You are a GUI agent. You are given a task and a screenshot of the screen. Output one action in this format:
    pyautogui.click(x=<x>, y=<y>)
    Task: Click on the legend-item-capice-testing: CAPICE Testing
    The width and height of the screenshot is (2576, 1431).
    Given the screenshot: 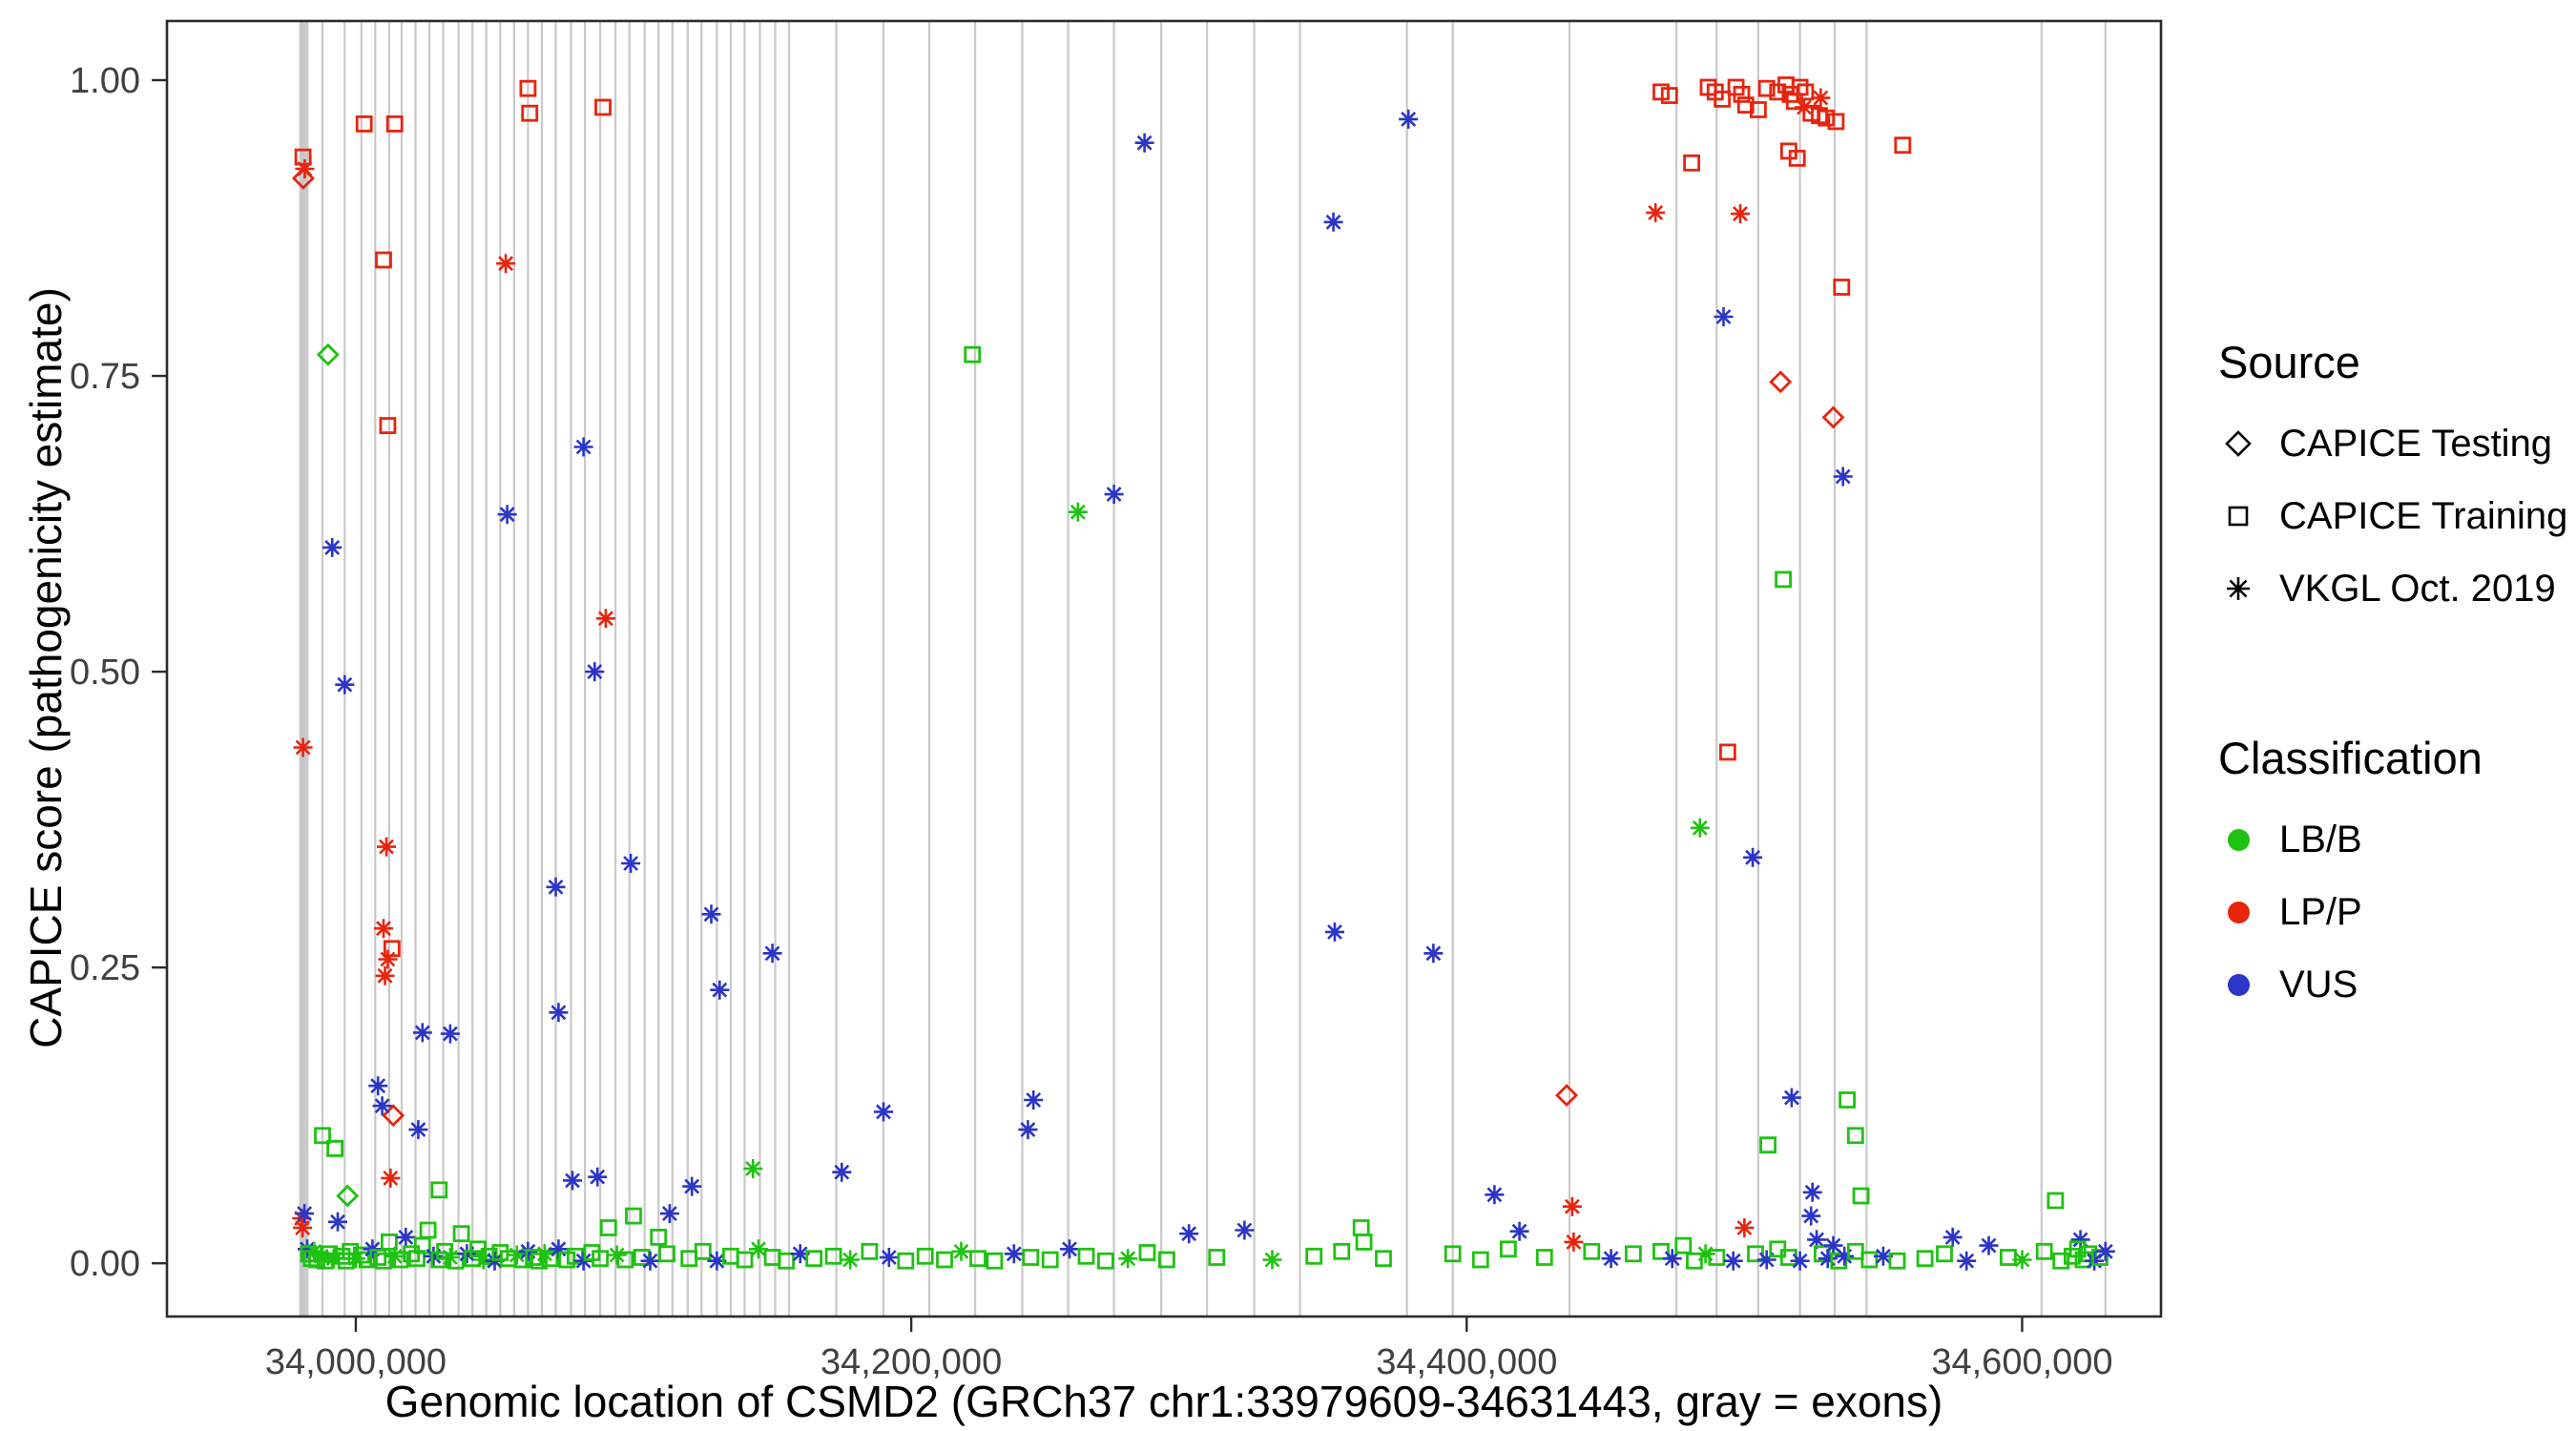 What is the action you would take?
    pyautogui.click(x=2392, y=443)
    